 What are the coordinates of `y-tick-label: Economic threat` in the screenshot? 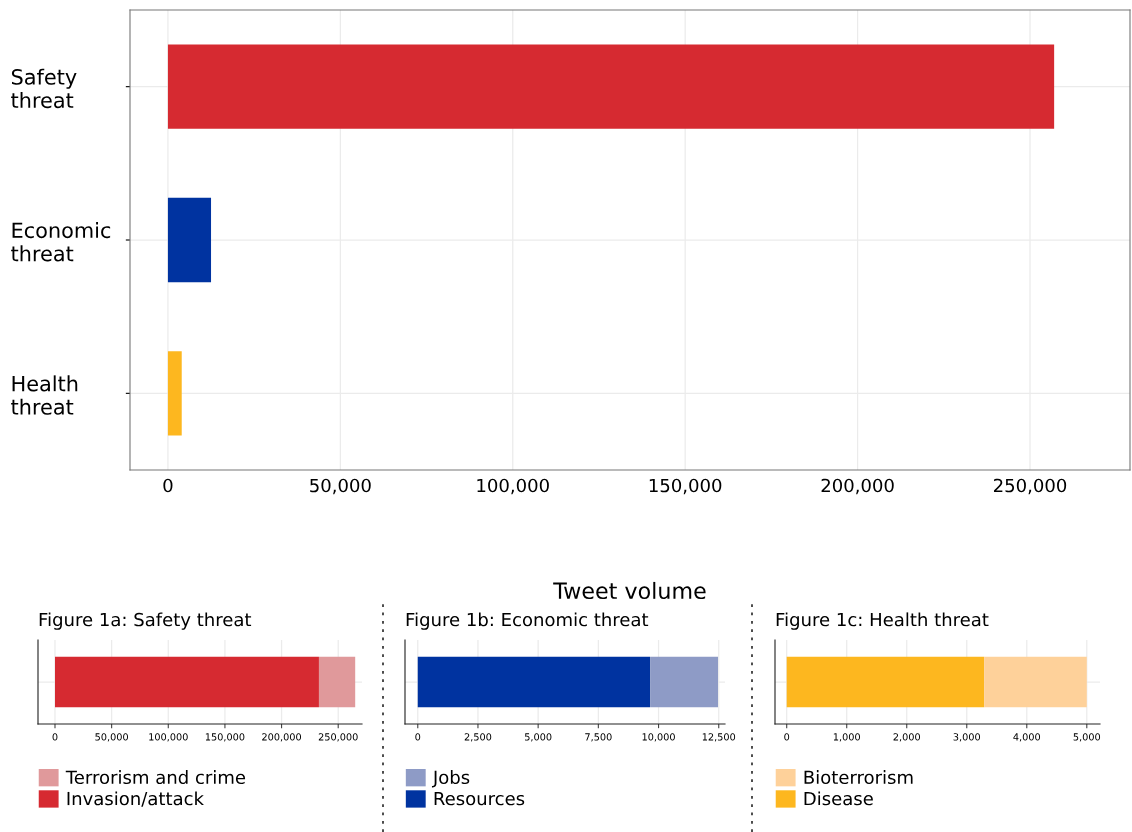 It's located at (61, 242).